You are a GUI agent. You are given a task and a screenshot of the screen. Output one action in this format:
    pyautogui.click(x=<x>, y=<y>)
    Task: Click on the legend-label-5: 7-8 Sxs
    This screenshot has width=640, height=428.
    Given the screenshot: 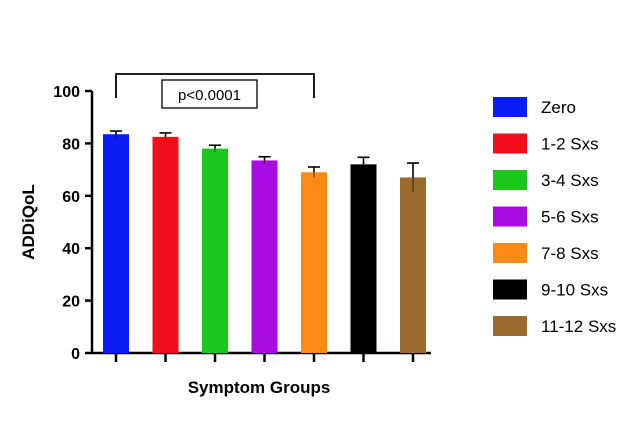 What is the action you would take?
    pyautogui.click(x=570, y=253)
    